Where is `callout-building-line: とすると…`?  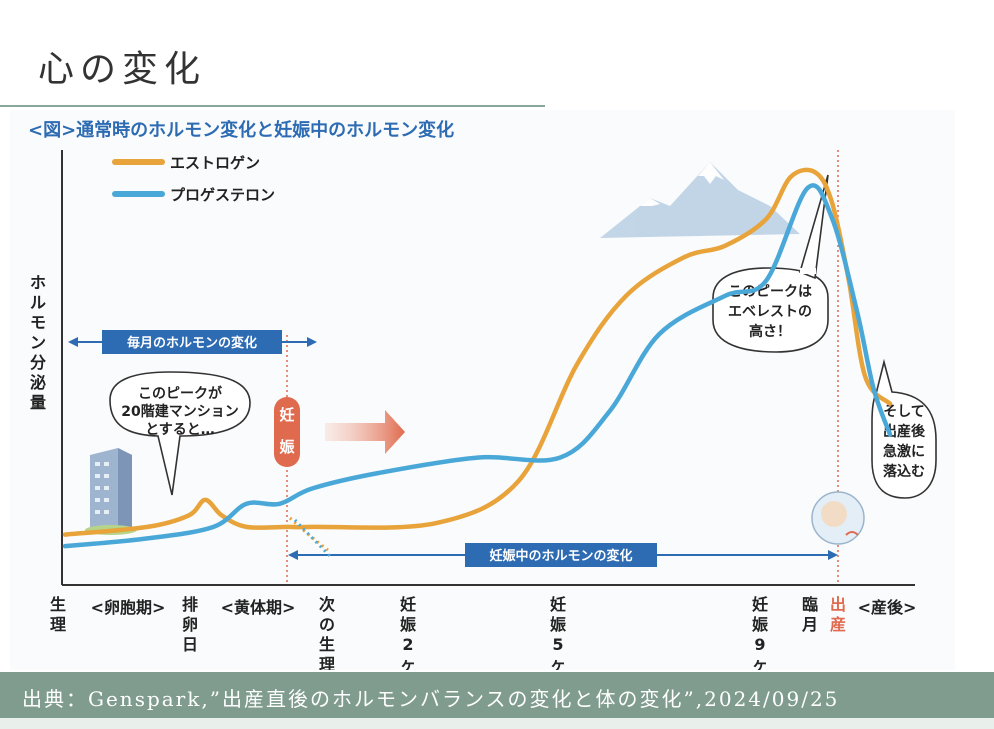 callout-building-line: とすると… is located at coordinates (180, 430).